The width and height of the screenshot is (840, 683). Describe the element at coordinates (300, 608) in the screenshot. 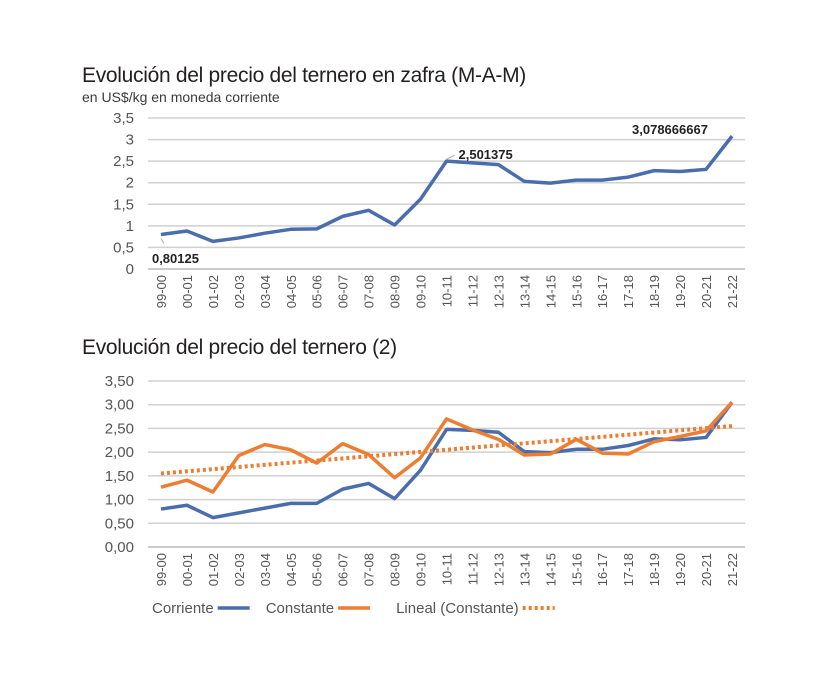

I see `legend-label: Constante` at that location.